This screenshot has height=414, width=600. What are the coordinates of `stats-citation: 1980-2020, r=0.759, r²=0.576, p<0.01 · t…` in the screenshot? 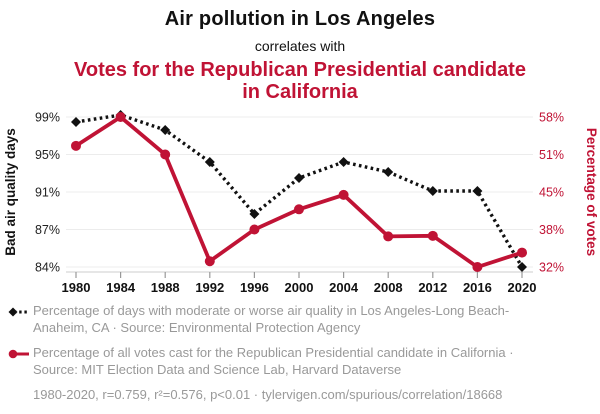 It's located at (268, 394).